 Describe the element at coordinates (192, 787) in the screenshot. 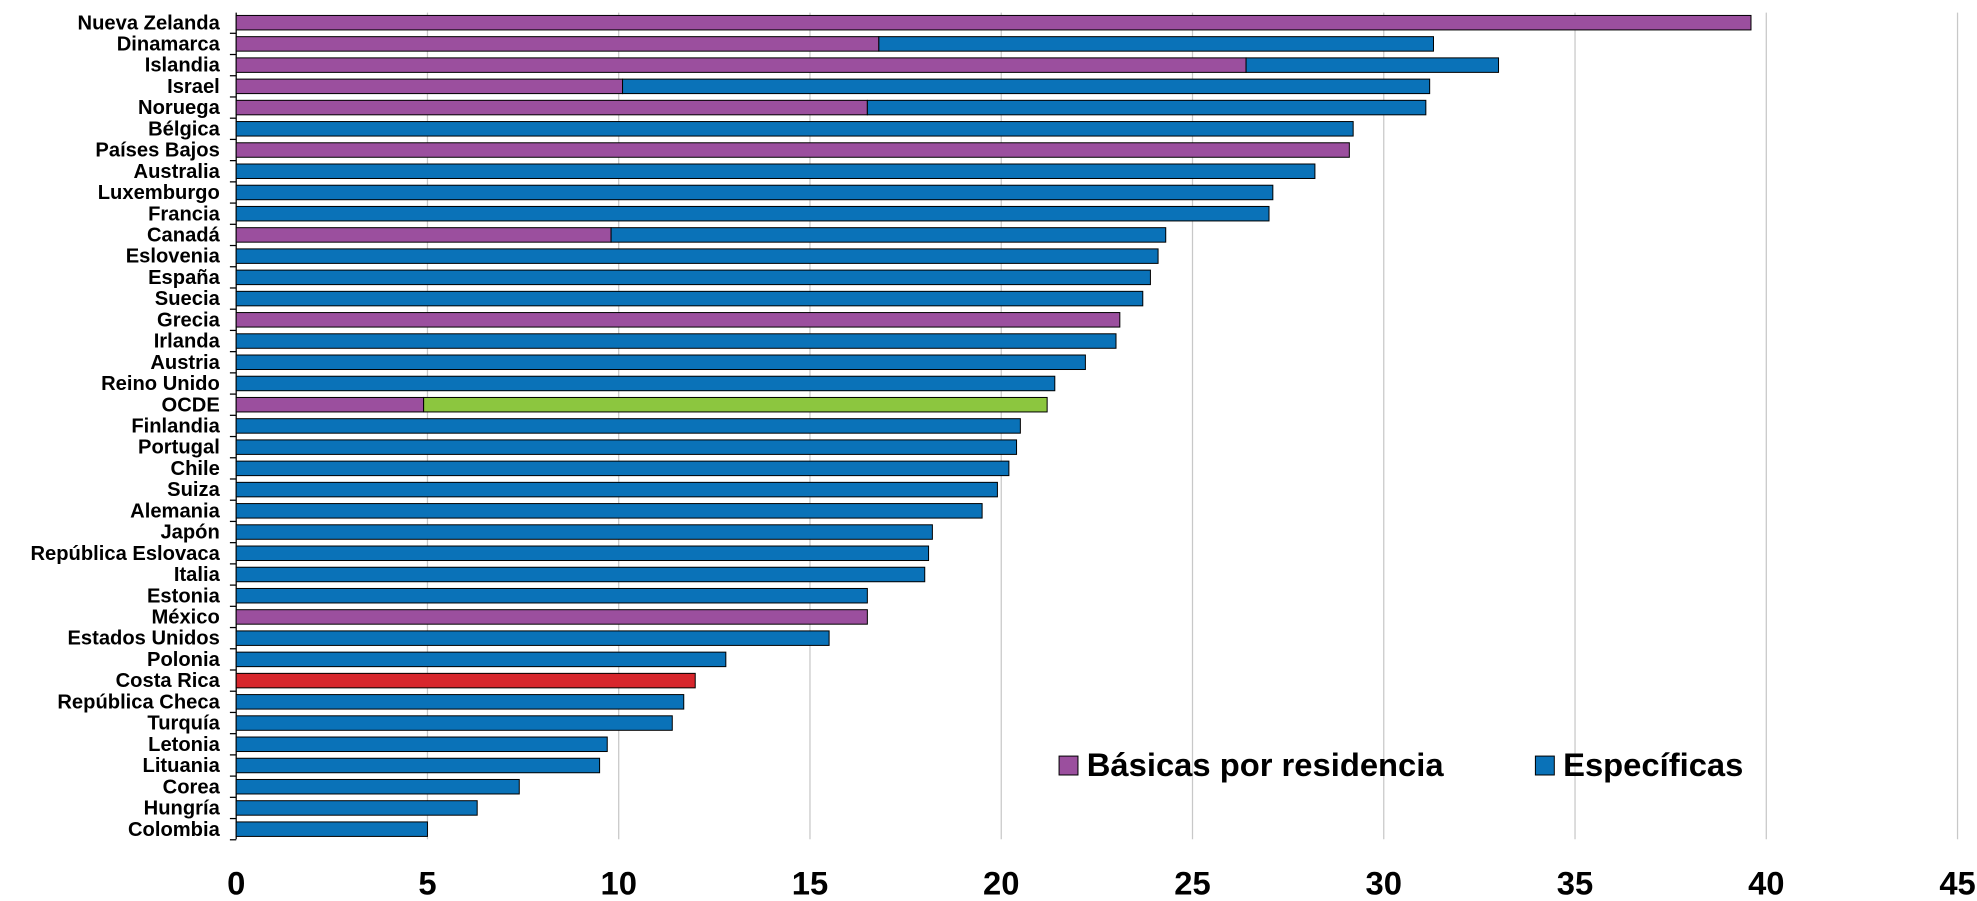

I see `y-tick-label: Corea` at that location.